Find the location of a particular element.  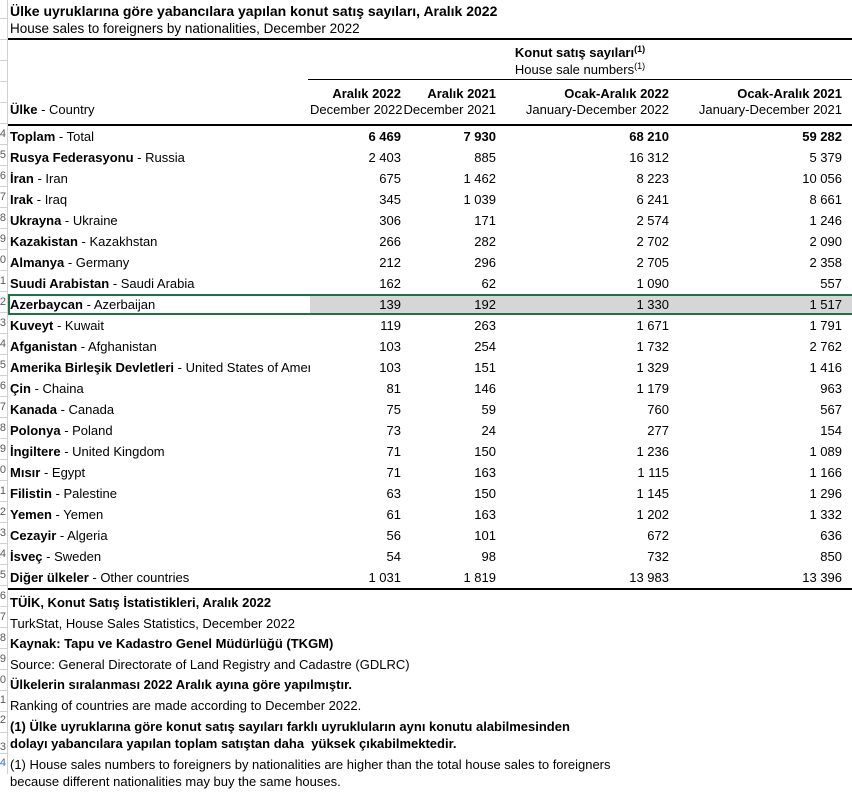

value-cell: 266 is located at coordinates (390, 241).